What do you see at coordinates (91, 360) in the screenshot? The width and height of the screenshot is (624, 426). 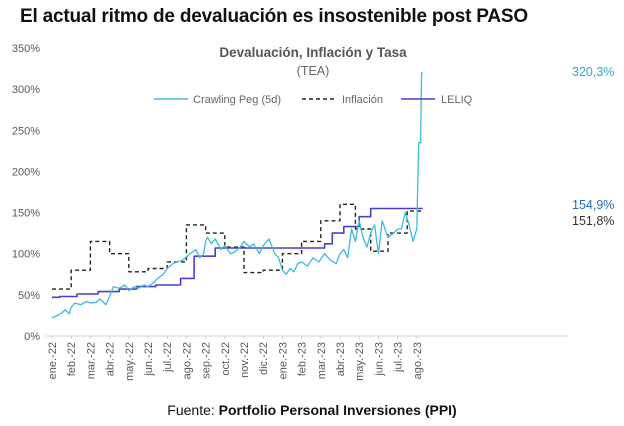 I see `x-tick-label: mar.-22` at bounding box center [91, 360].